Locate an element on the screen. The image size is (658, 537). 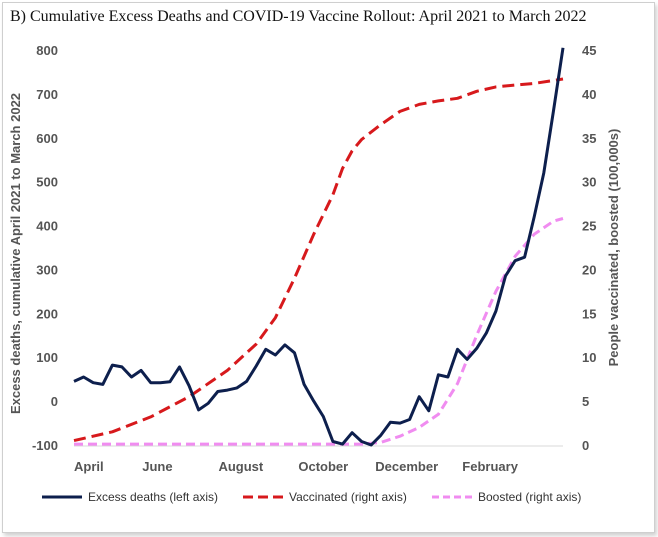
legend-label: Boosted (right axis) is located at coordinates (529, 497).